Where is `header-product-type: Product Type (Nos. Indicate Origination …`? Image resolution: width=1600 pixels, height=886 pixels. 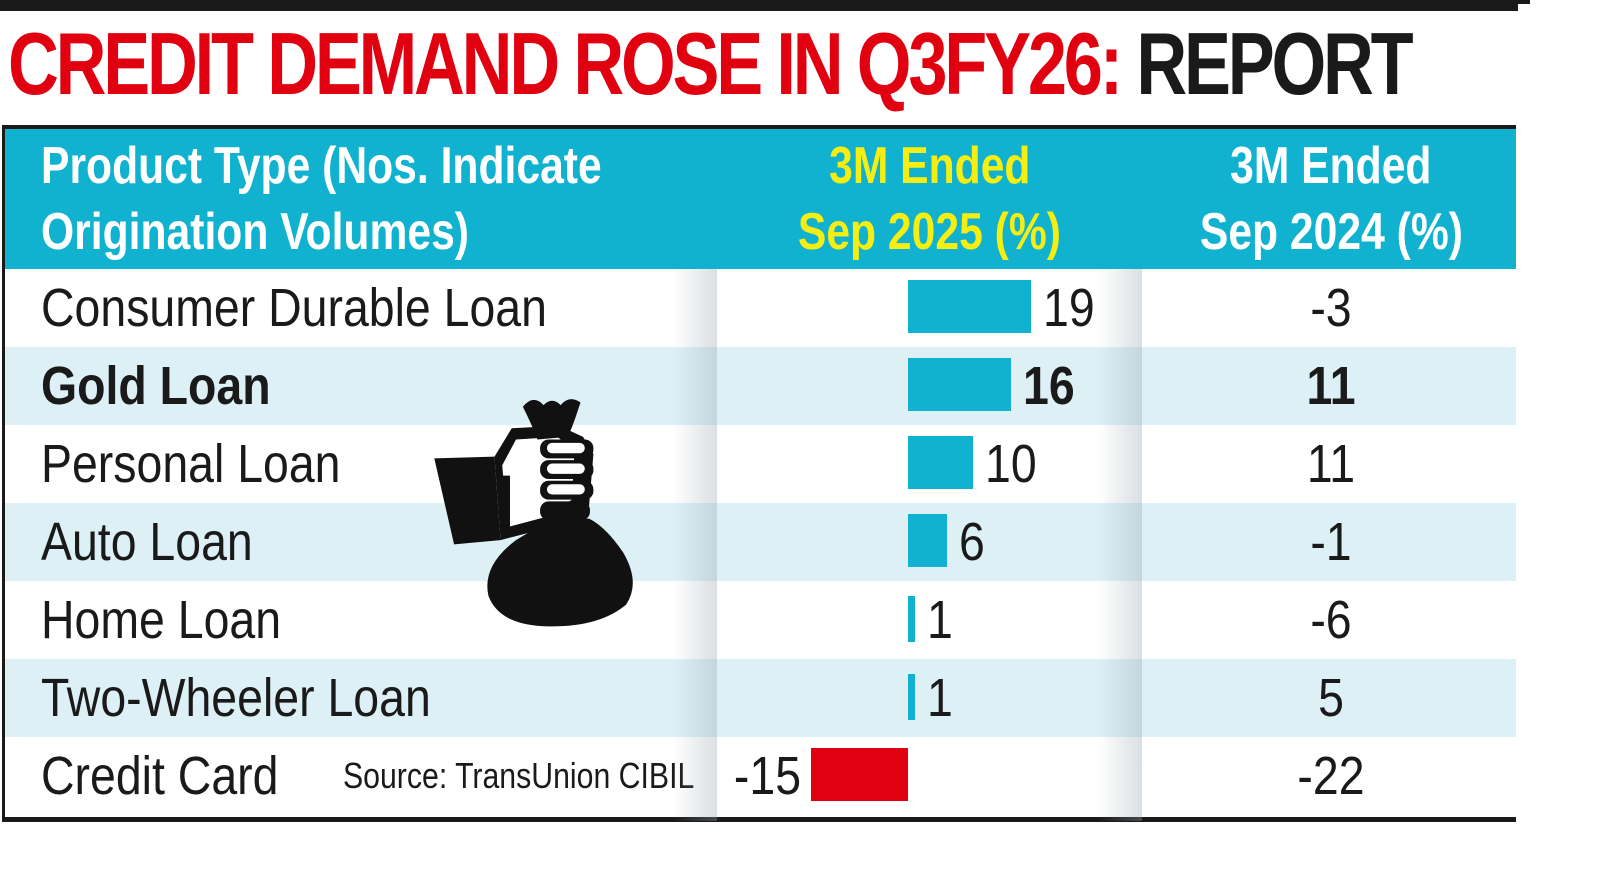
header-product-type: Product Type (Nos. Indicate Origination … is located at coordinates (383, 199).